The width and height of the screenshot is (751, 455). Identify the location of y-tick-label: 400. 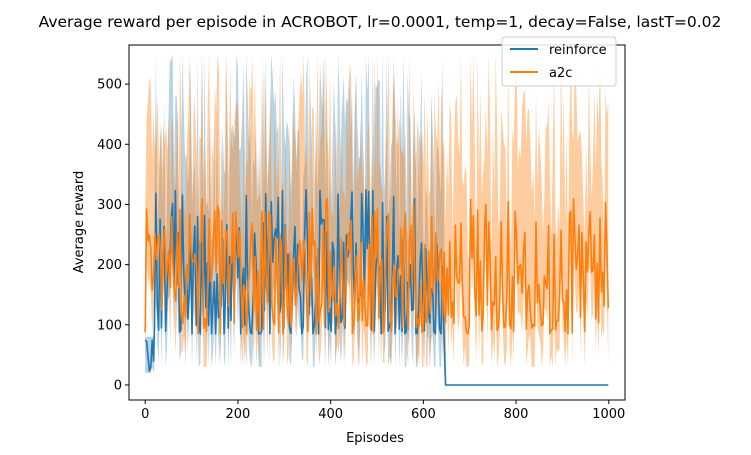
(109, 145).